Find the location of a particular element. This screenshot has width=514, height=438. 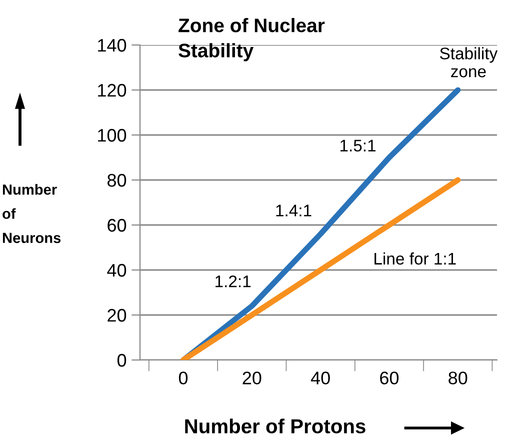

y-axis-title: Number of Neurons is located at coordinates (31, 214).